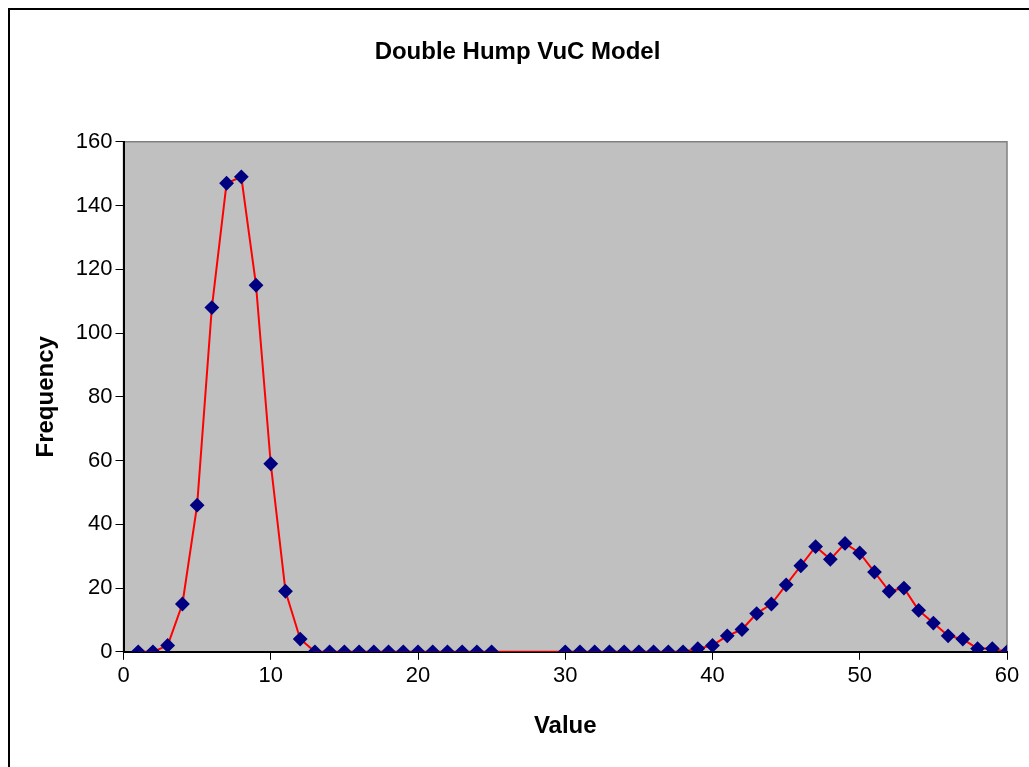 Image resolution: width=1029 pixels, height=767 pixels. Describe the element at coordinates (123, 675) in the screenshot. I see `x-tick-label: 0` at that location.